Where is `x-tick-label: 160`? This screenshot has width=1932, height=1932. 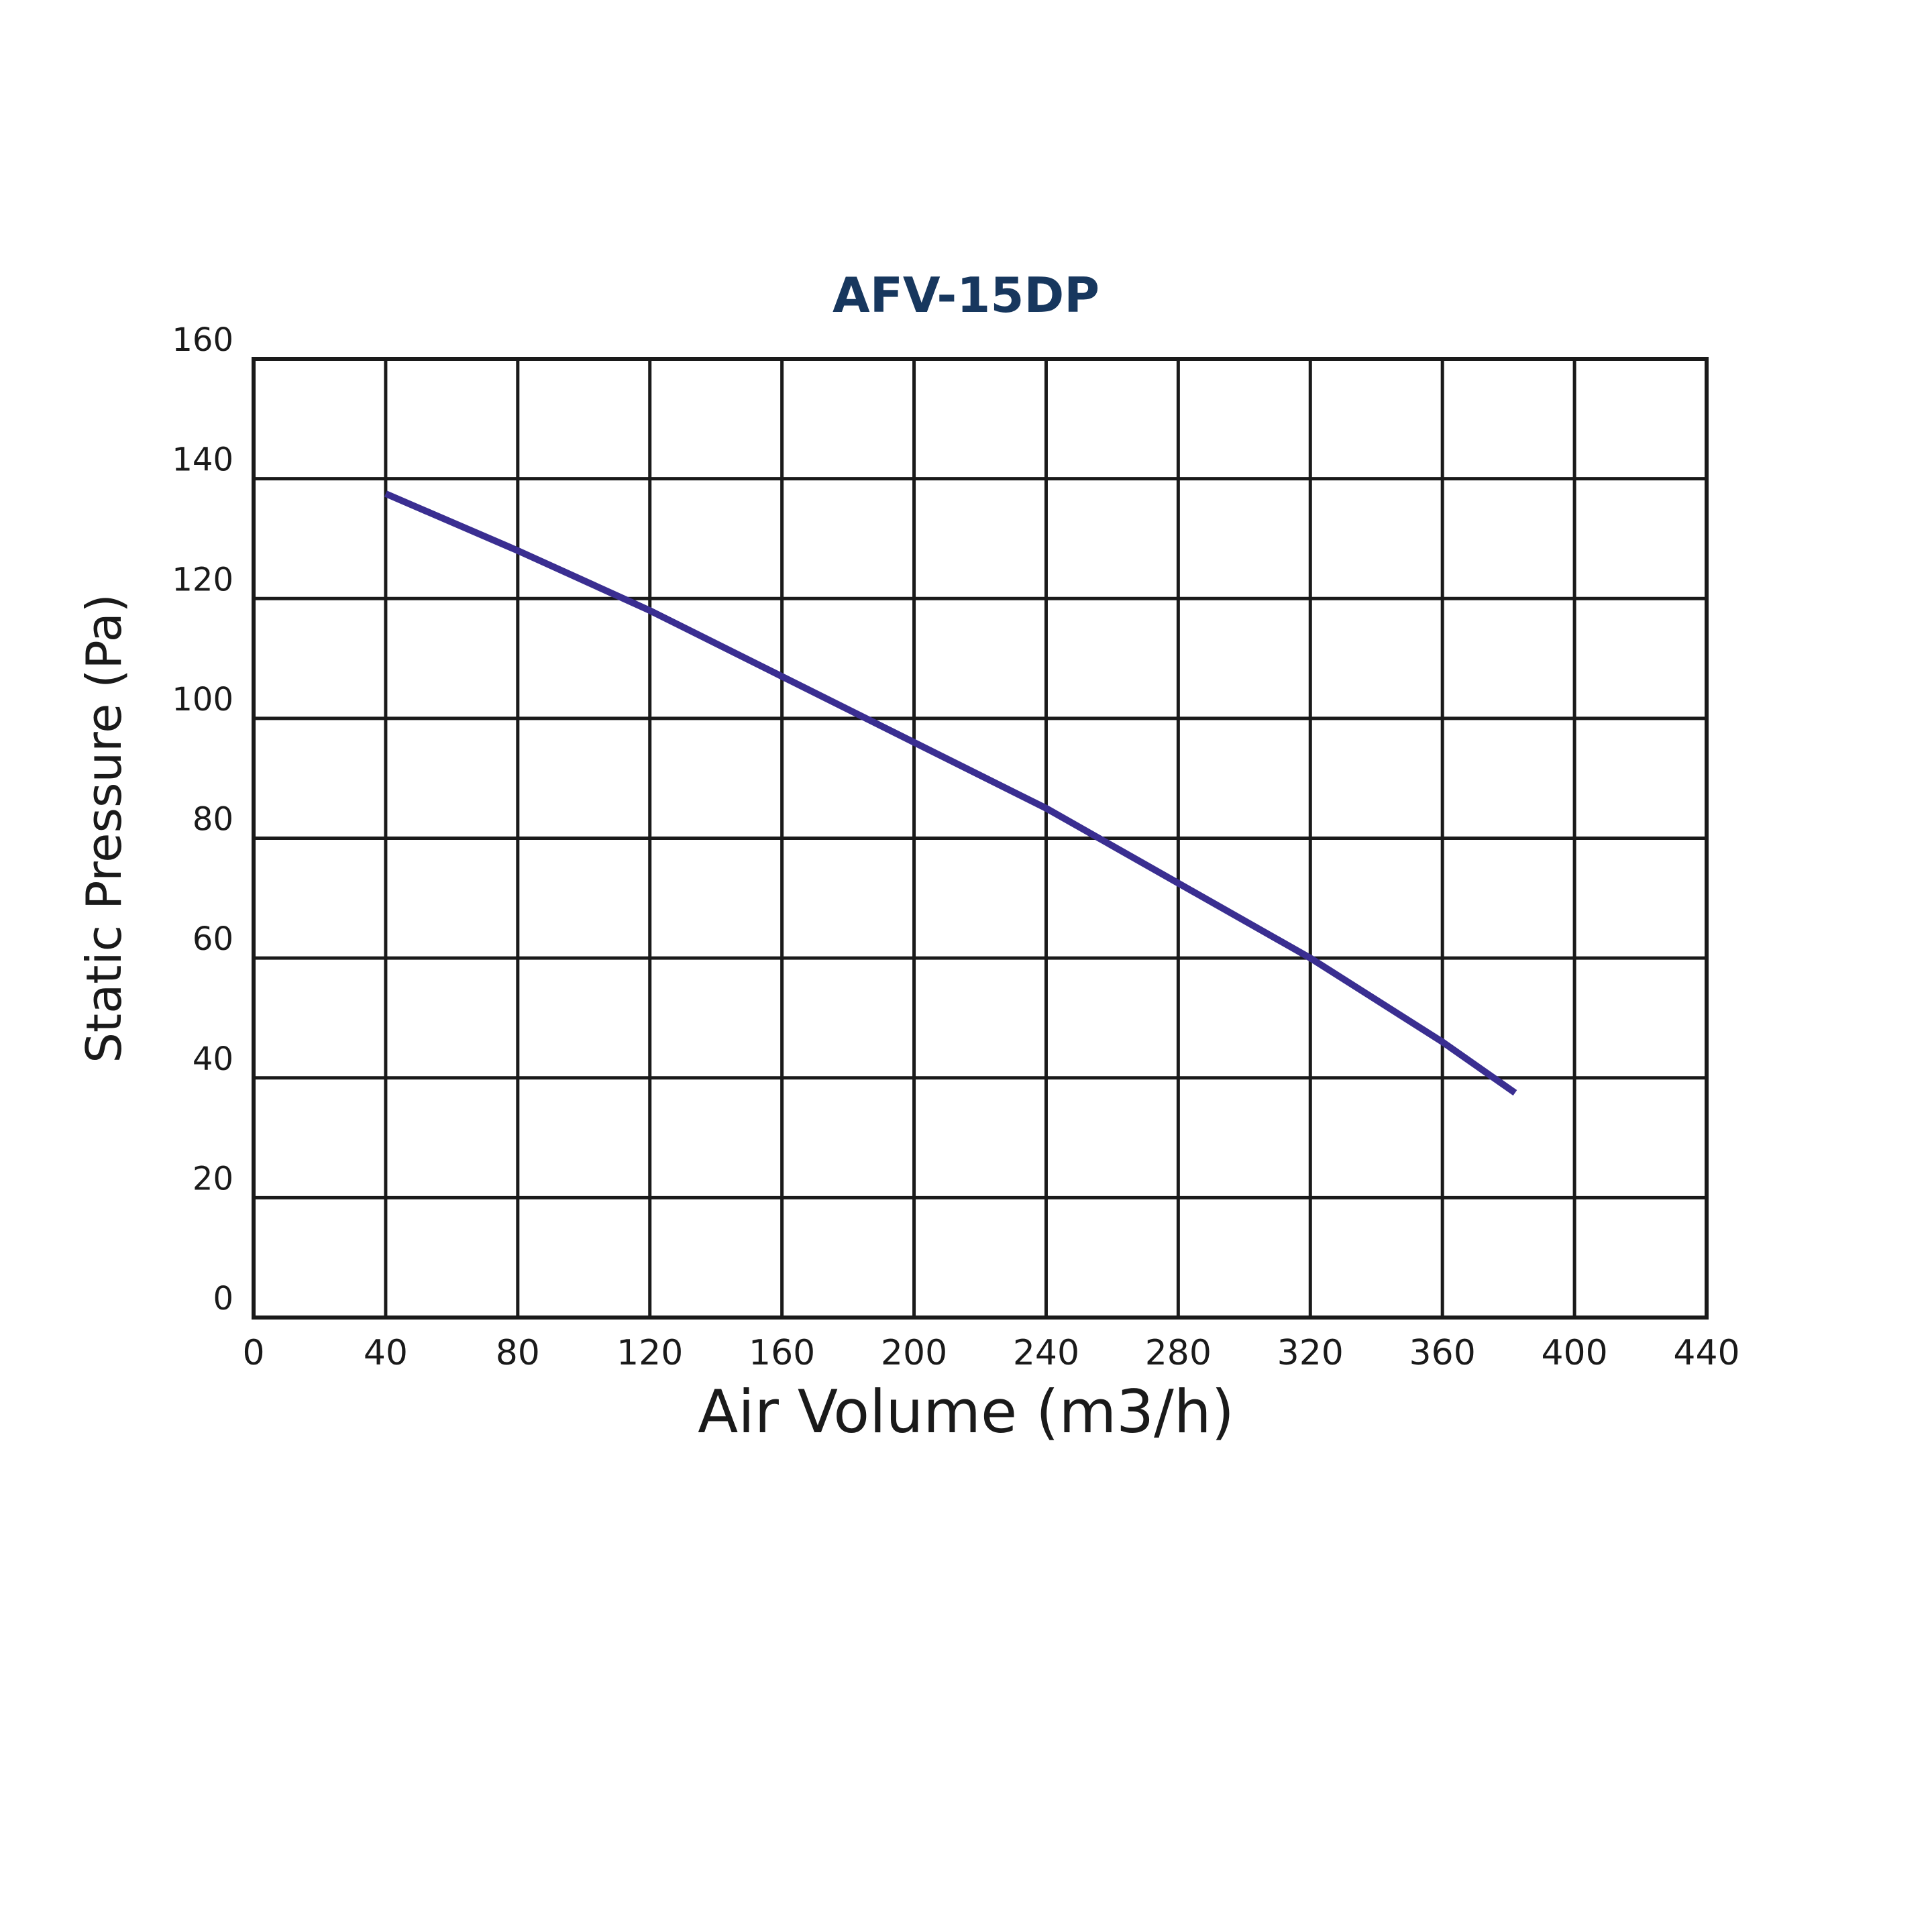
x-tick-label: 160 is located at coordinates (782, 1353).